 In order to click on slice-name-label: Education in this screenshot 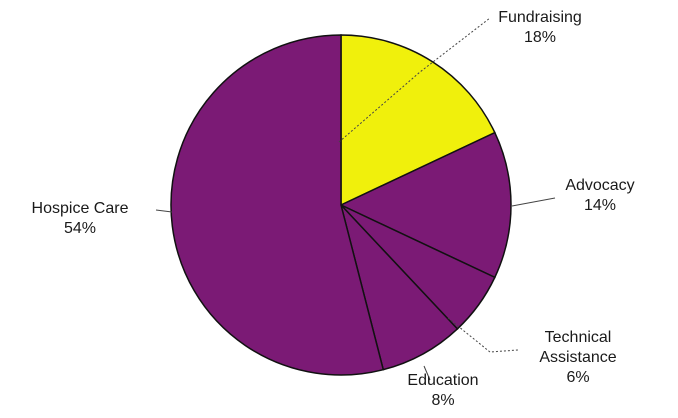, I will do `click(442, 380)`.